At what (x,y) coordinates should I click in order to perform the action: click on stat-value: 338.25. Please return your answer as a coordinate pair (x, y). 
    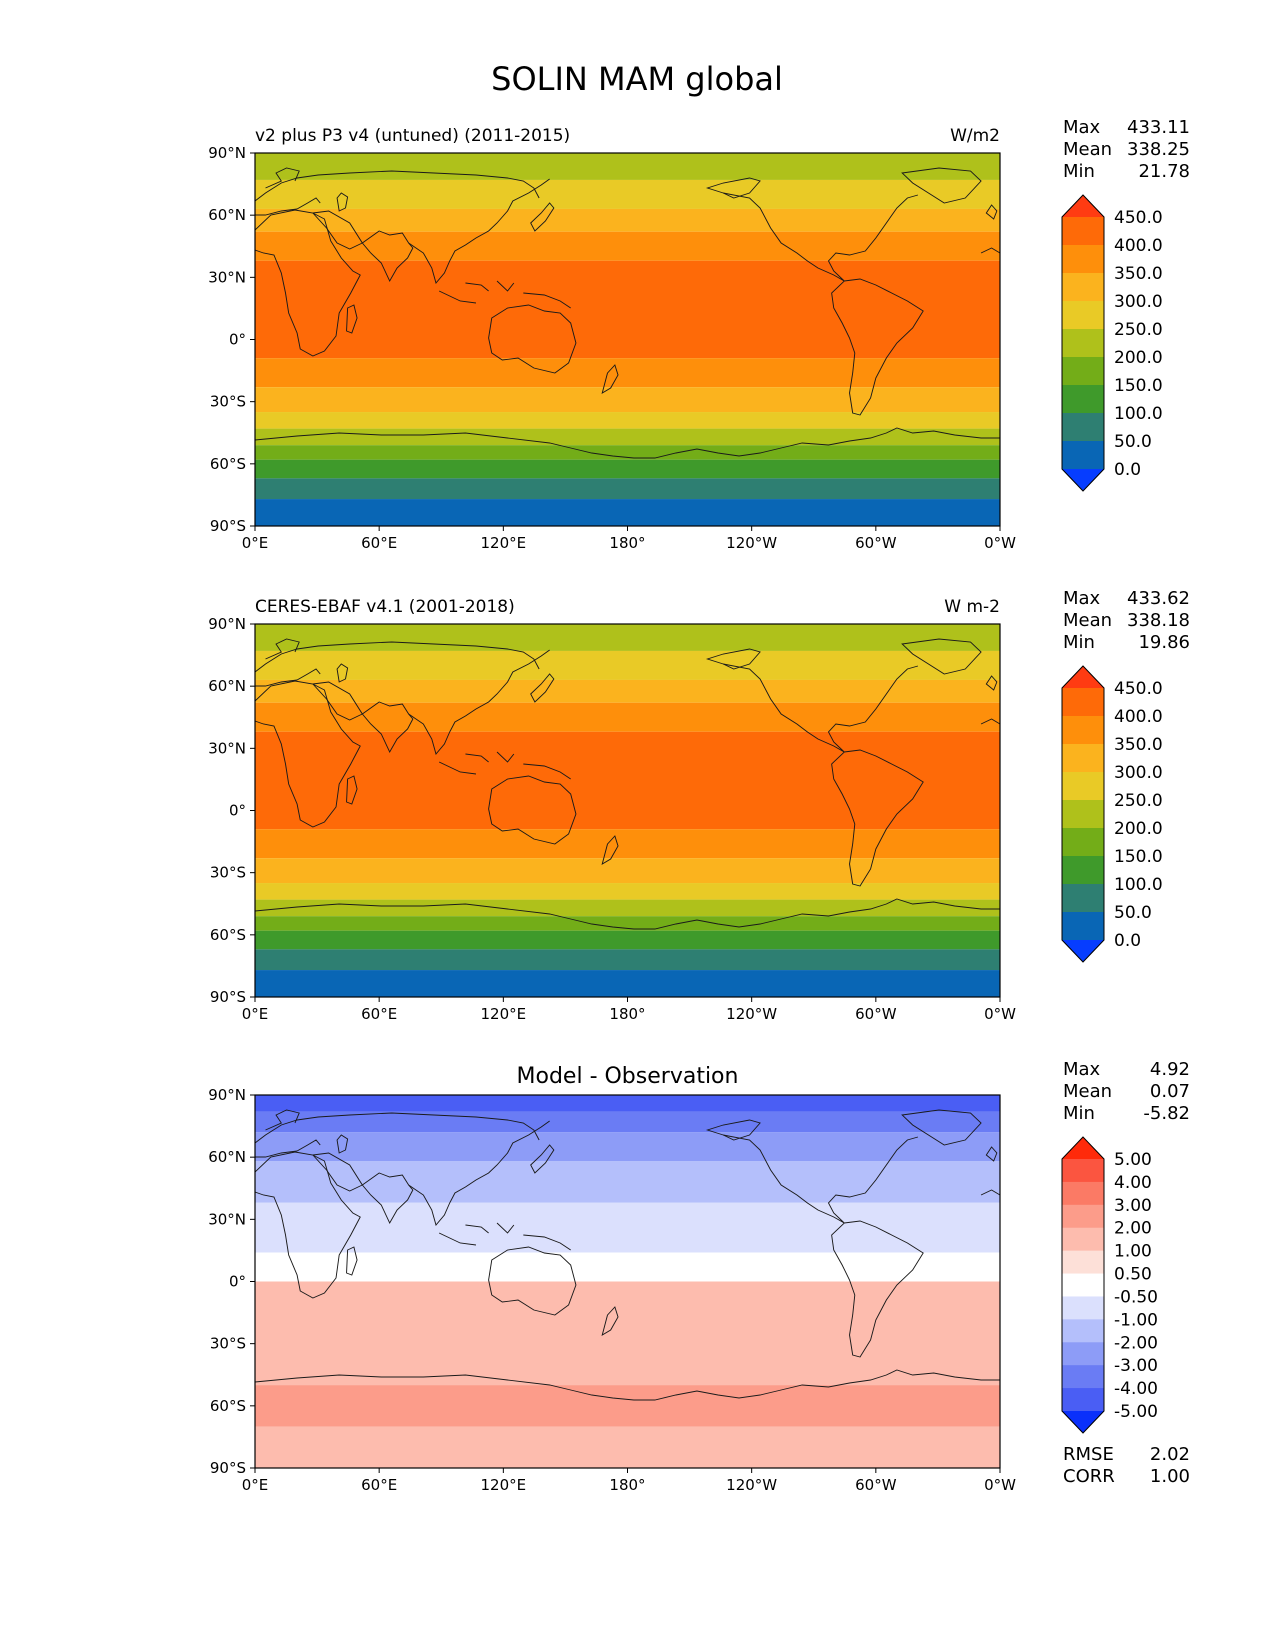
    Looking at the image, I should click on (1158, 149).